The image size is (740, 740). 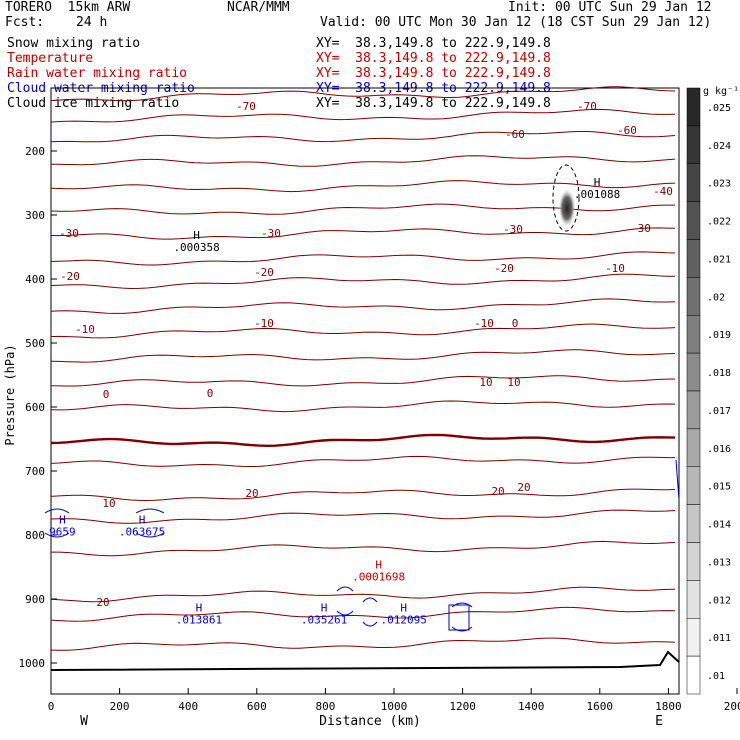 What do you see at coordinates (378, 577) in the screenshot?
I see `max-value: .0001698` at bounding box center [378, 577].